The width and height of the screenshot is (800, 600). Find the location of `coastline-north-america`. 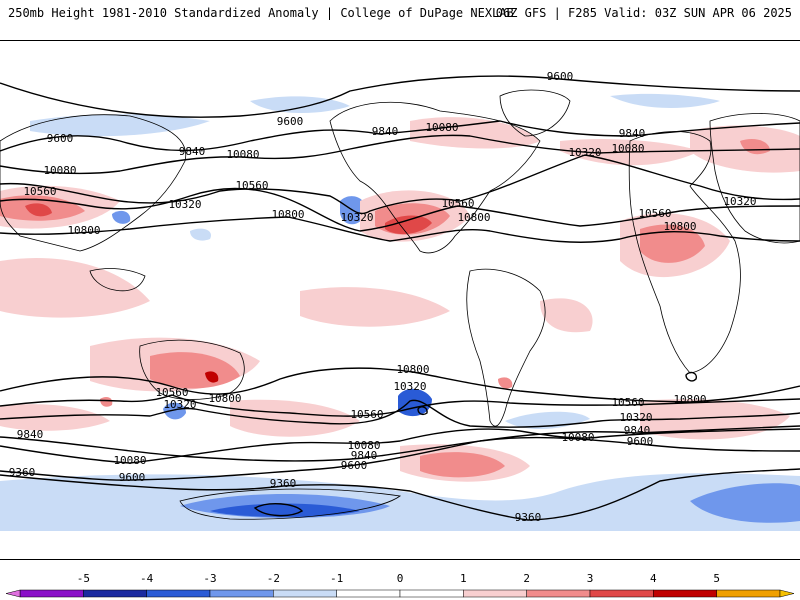

coastline-north-america is located at coordinates (435, 177).